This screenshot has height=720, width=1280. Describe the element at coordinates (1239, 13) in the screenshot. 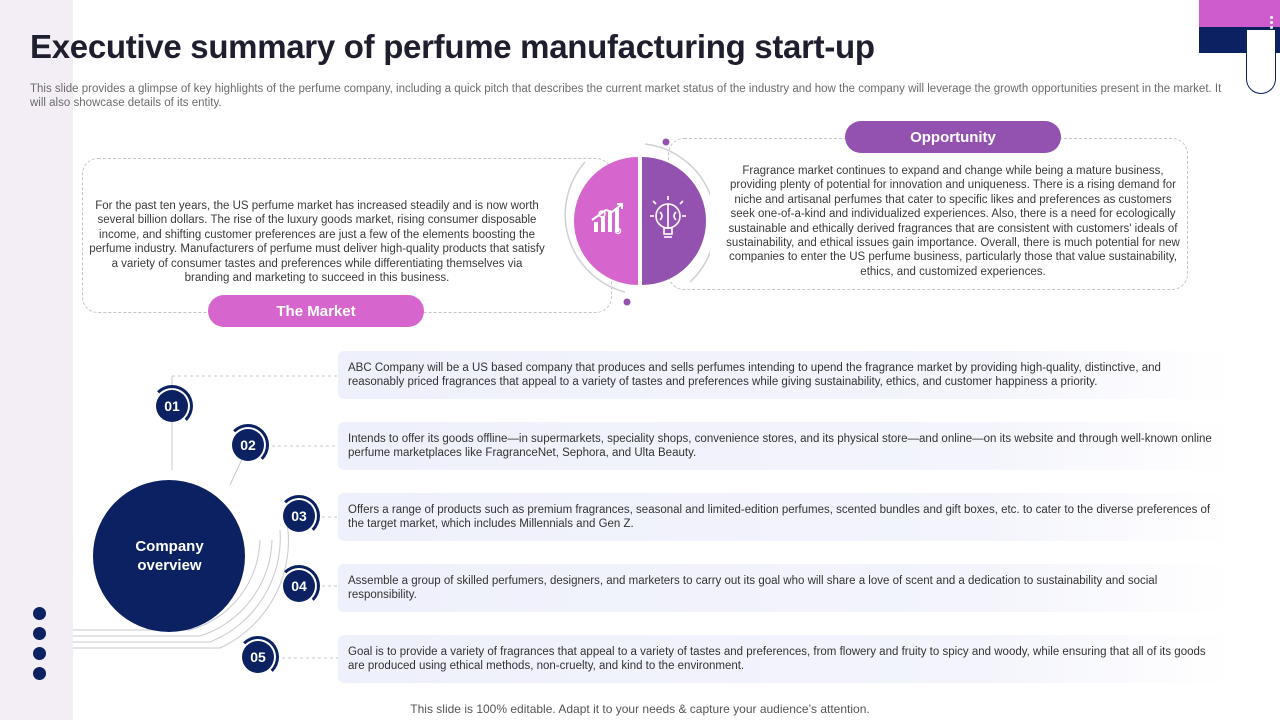

I see `corner-pink-block` at that location.